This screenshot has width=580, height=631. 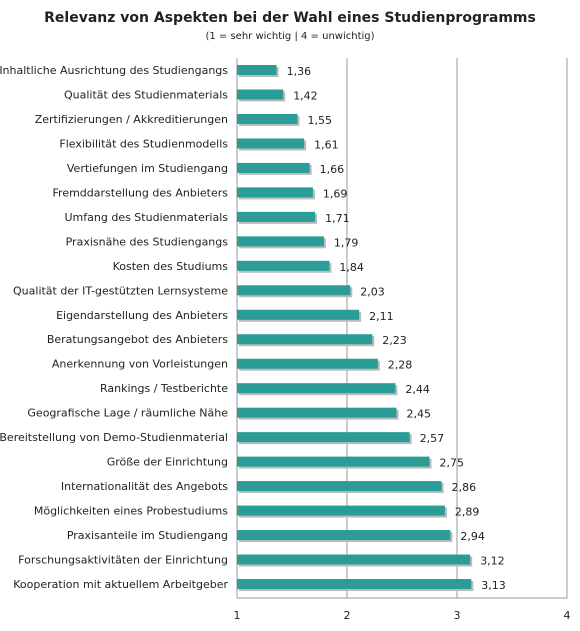 I want to click on y-tick-label: Forschungsaktivitäten der Einrichtung, so click(x=123, y=560).